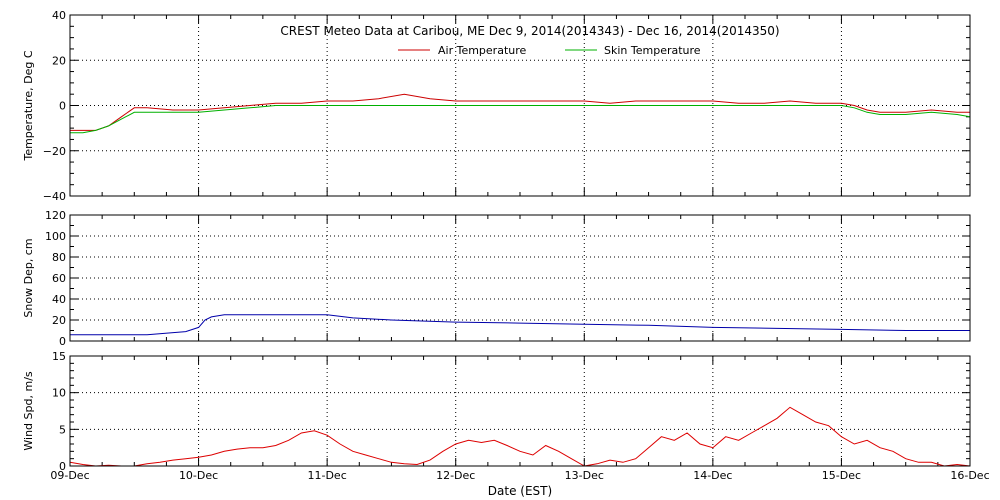  Describe the element at coordinates (54, 196) in the screenshot. I see `y-tick-label: −40` at that location.